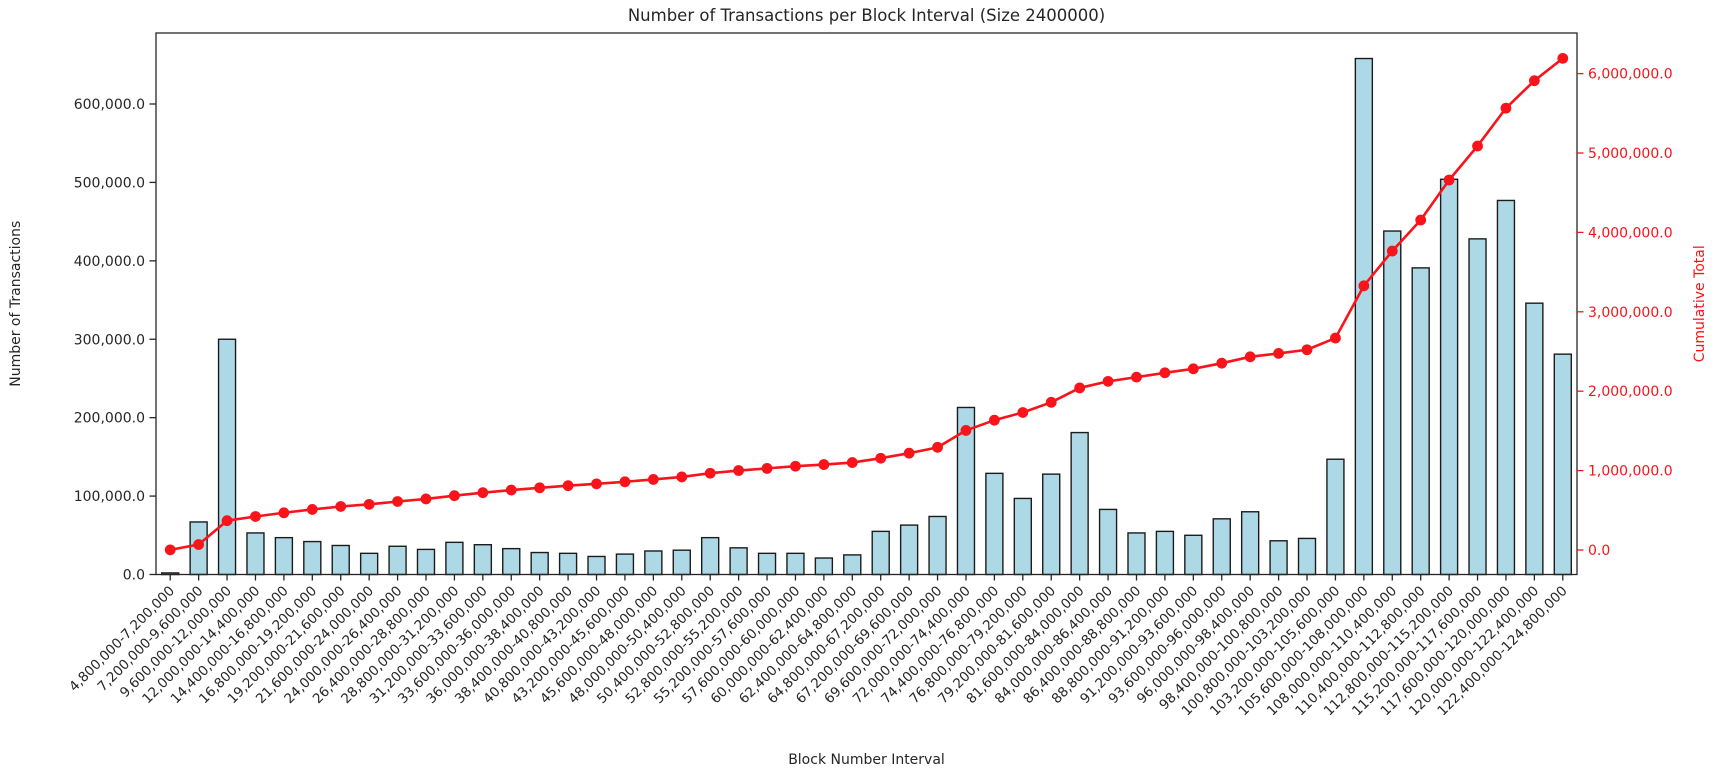  I want to click on x-axis-label: Block Number Interval, so click(866, 760).